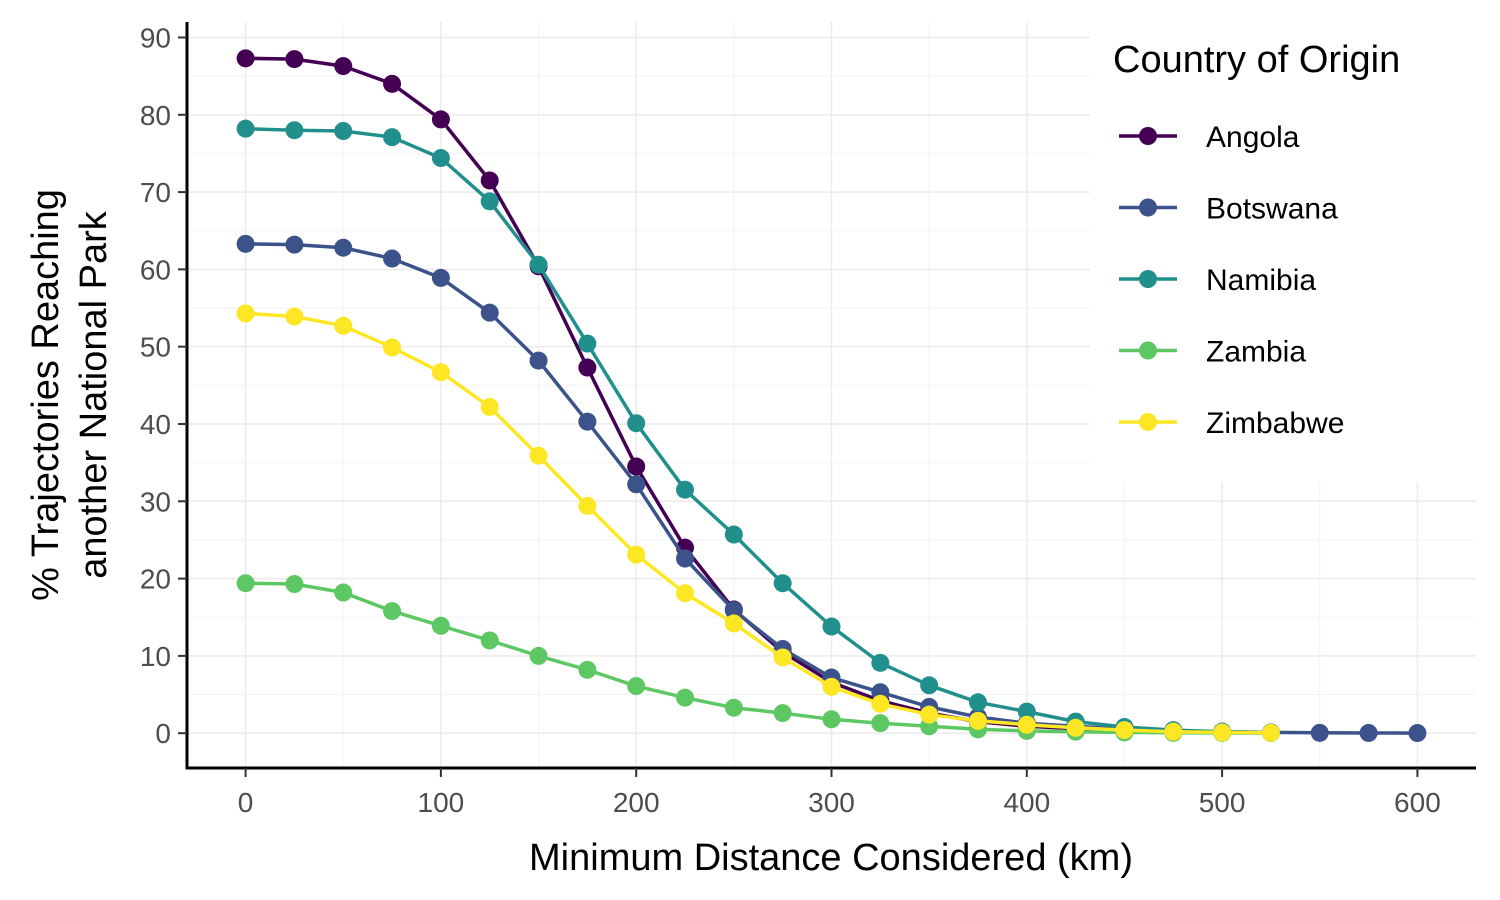  I want to click on legend-label: Zimbabwe, so click(1275, 423).